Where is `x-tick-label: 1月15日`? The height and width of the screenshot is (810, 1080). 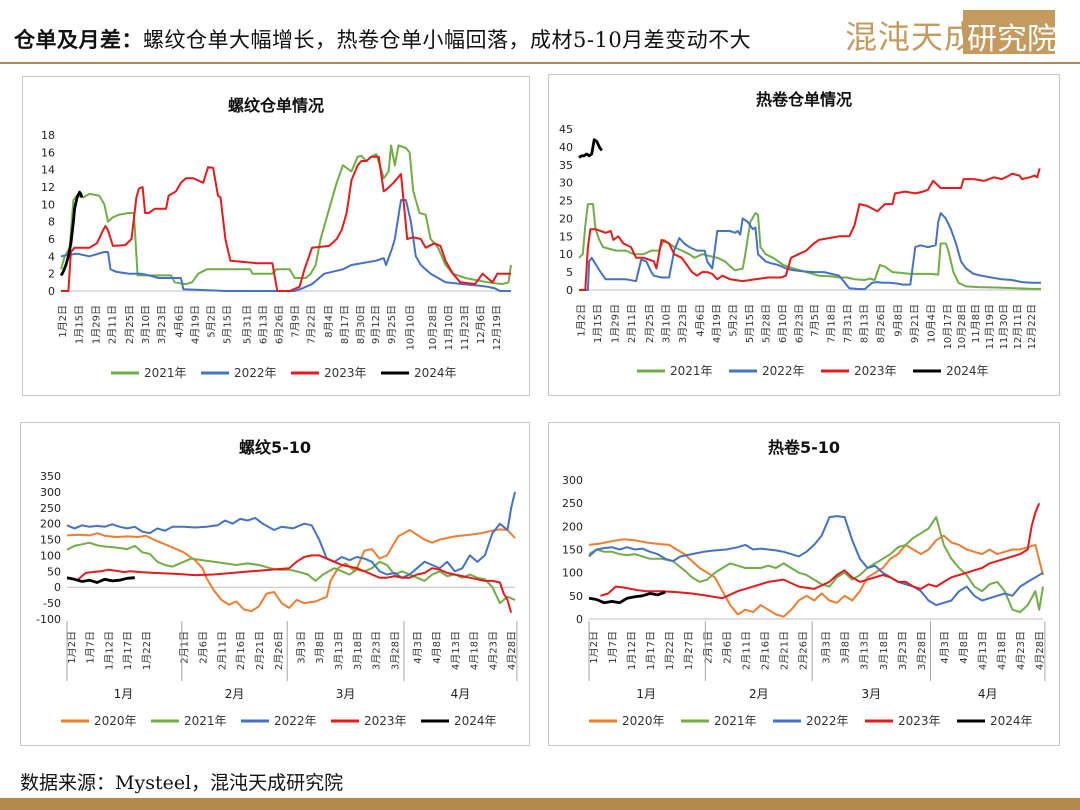
x-tick-label: 1月15日 is located at coordinates (598, 323).